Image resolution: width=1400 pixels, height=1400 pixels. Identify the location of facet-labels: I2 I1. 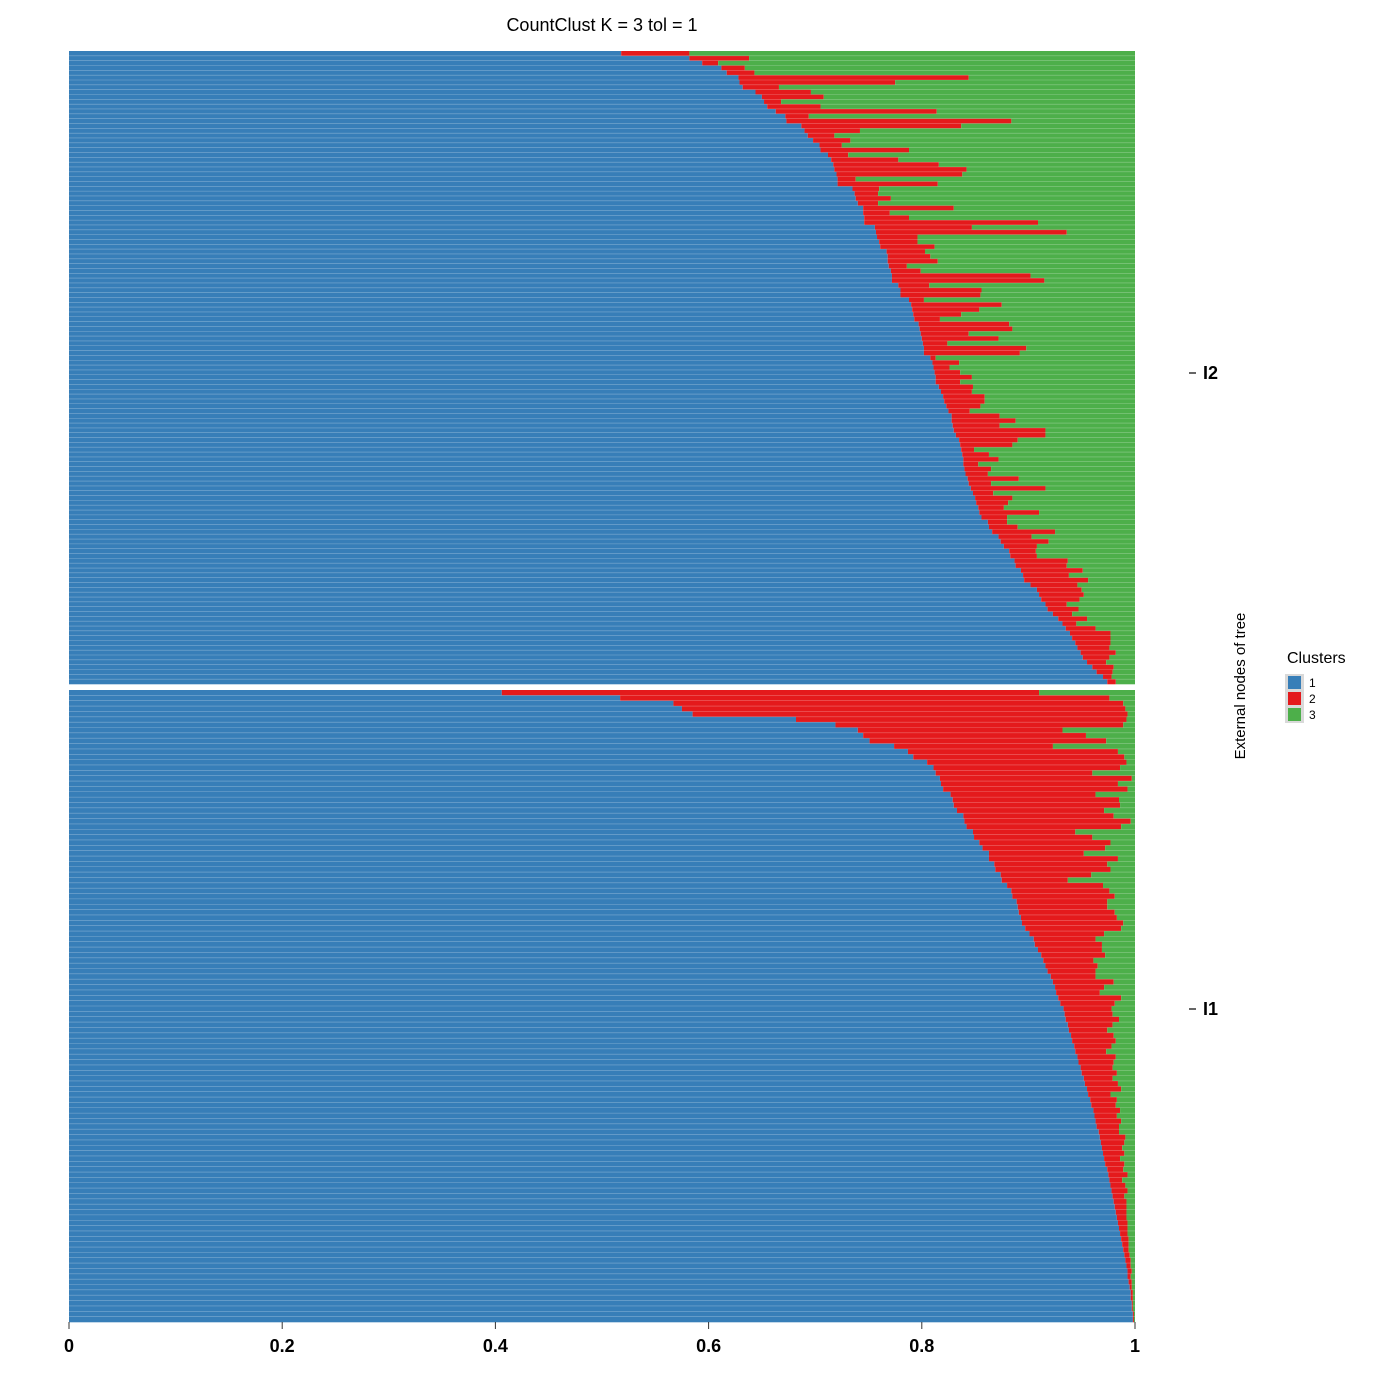
(1203, 691).